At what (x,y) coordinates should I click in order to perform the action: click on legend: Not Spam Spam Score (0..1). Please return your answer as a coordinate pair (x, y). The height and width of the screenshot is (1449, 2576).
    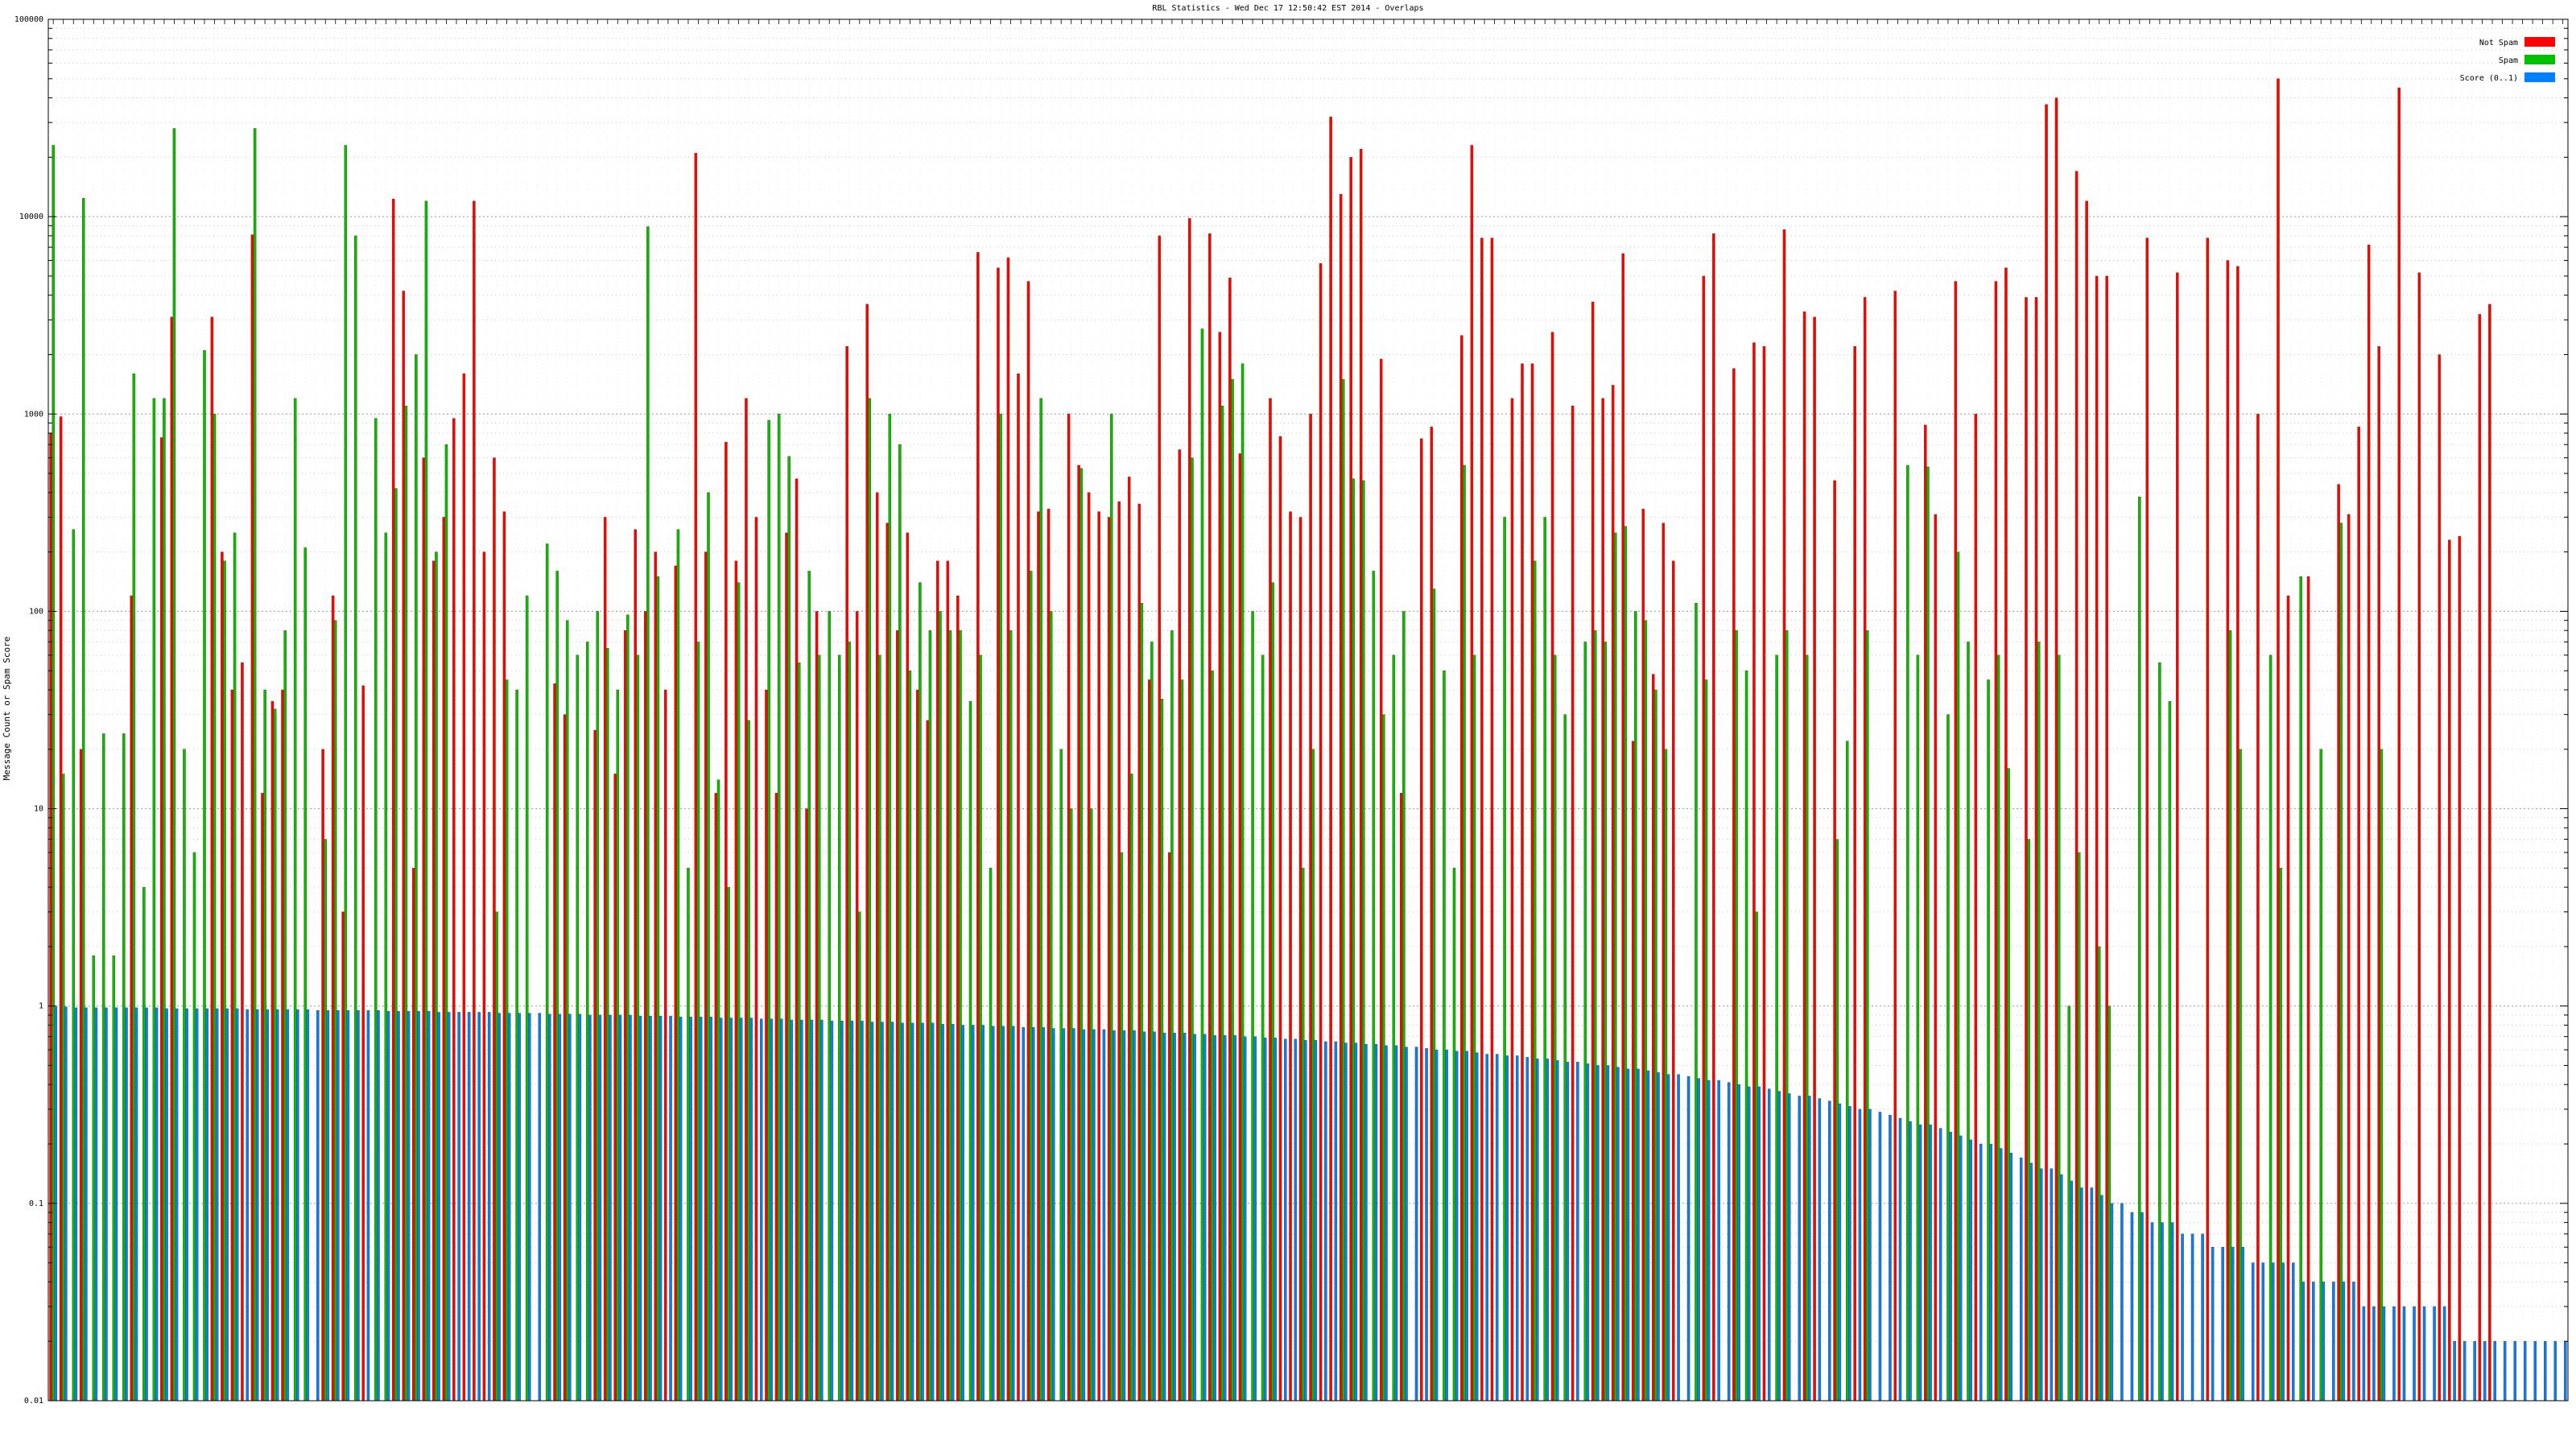
    Looking at the image, I should click on (2507, 60).